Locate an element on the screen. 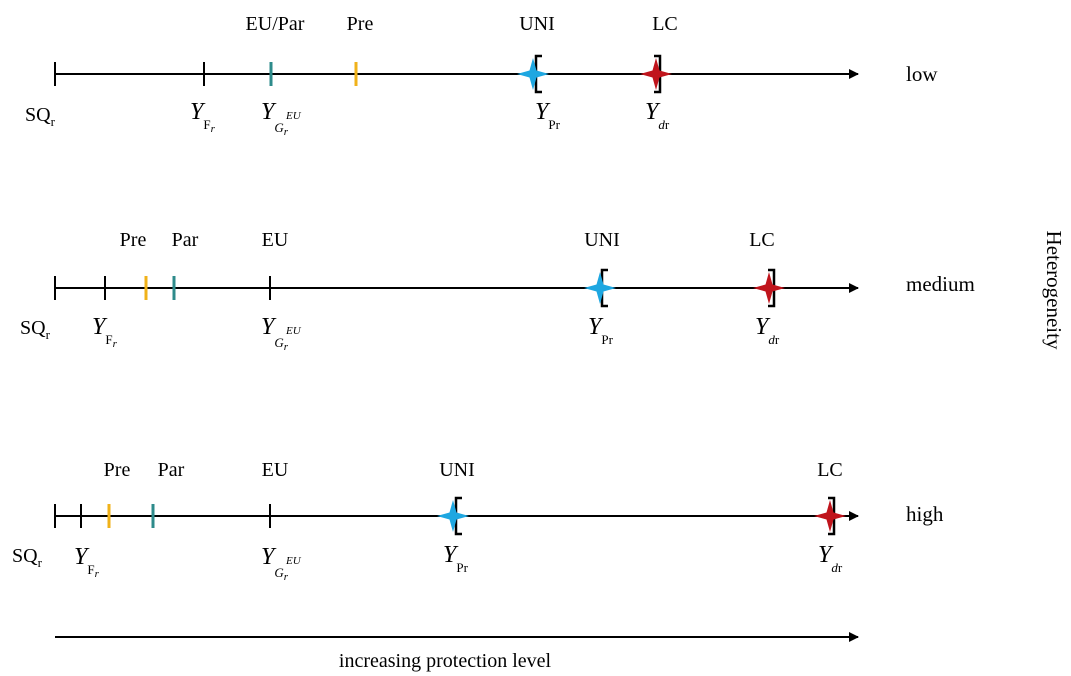  eu-par-label: EU/Par is located at coordinates (275, 24).